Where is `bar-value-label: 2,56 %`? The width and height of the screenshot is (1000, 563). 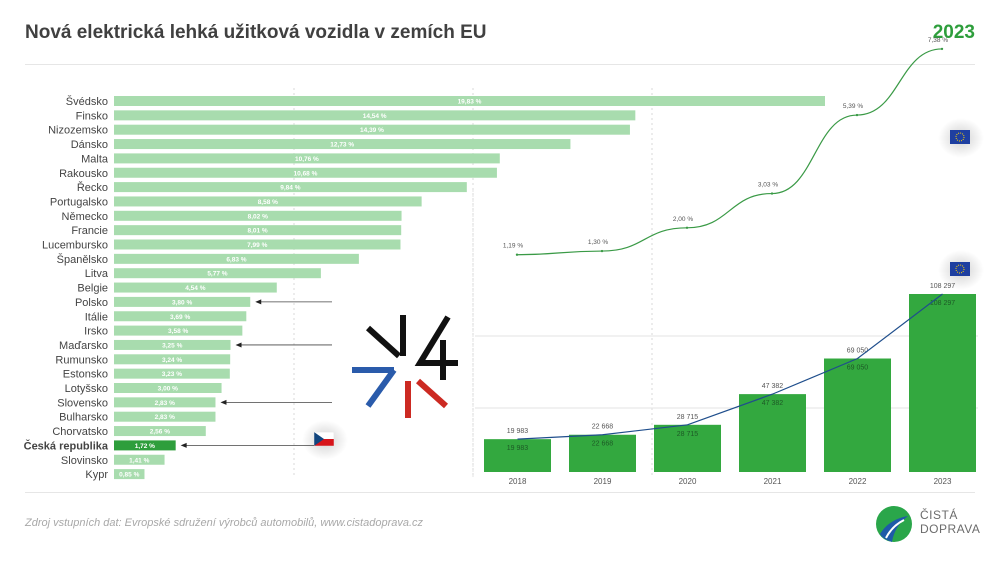 bar-value-label: 2,56 % is located at coordinates (160, 432).